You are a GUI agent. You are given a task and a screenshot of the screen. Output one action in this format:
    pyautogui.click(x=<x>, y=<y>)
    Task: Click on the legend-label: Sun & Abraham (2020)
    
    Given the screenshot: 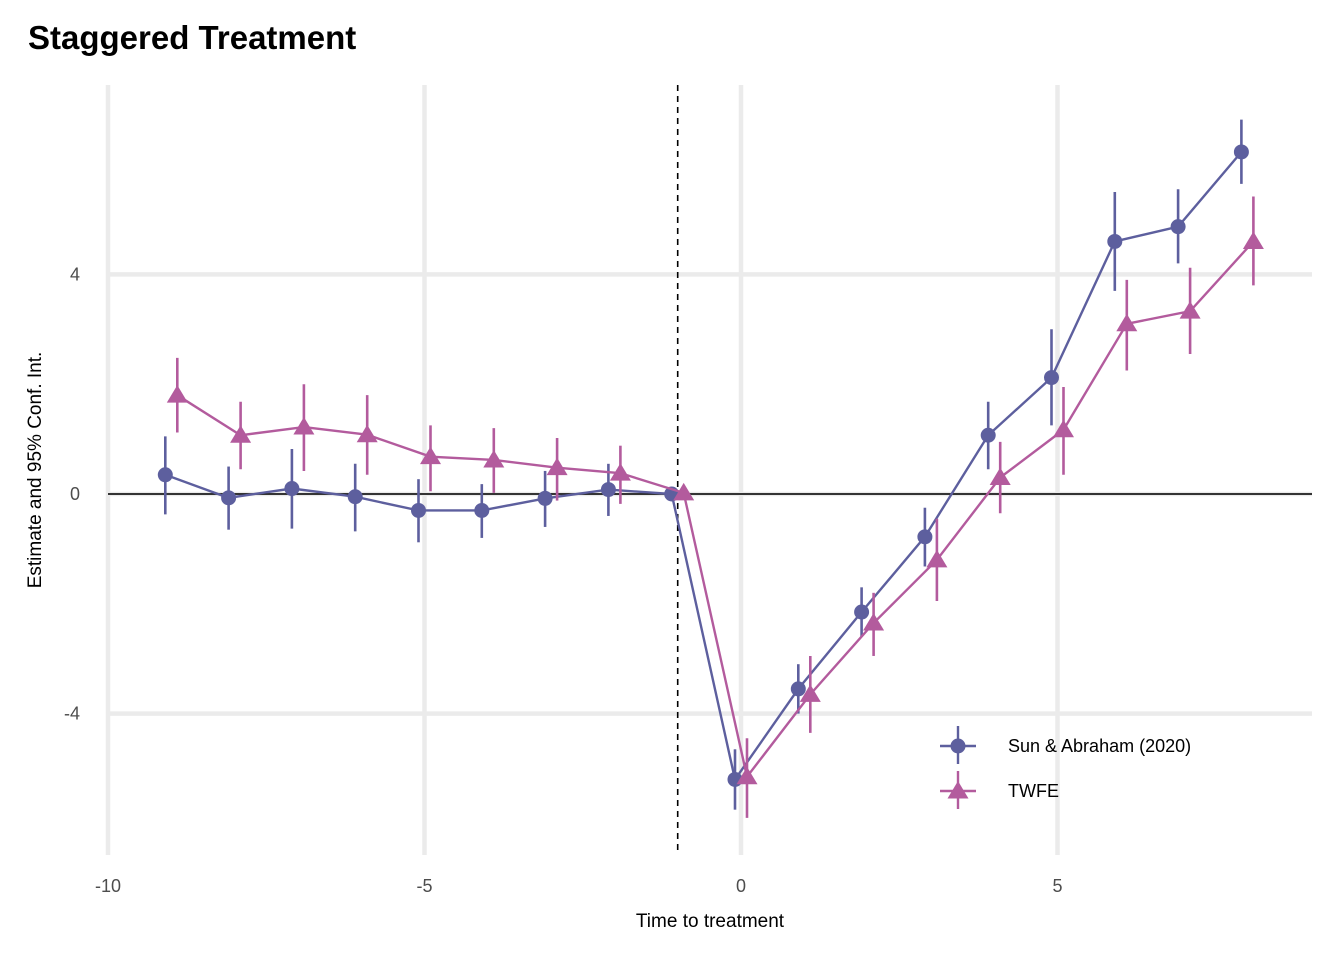 What is the action you would take?
    pyautogui.click(x=1099, y=746)
    